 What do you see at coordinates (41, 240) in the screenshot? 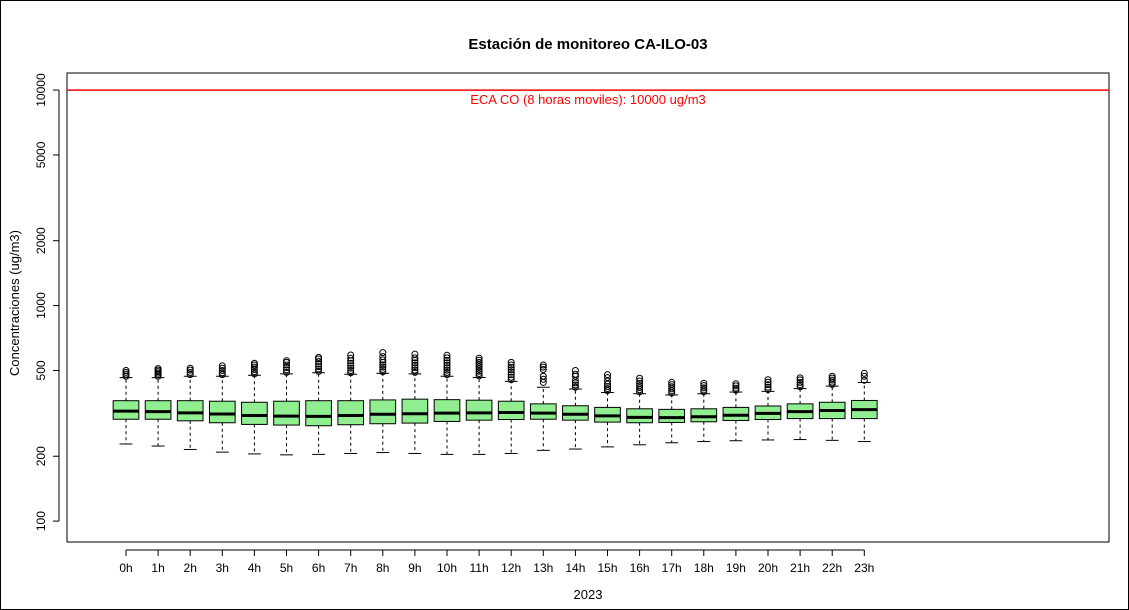
I see `y-tick-label: 2000` at bounding box center [41, 240].